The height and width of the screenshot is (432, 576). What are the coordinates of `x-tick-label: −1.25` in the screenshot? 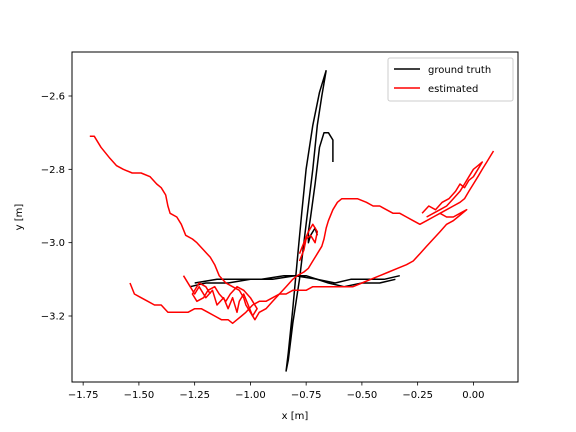 It's located at (194, 395).